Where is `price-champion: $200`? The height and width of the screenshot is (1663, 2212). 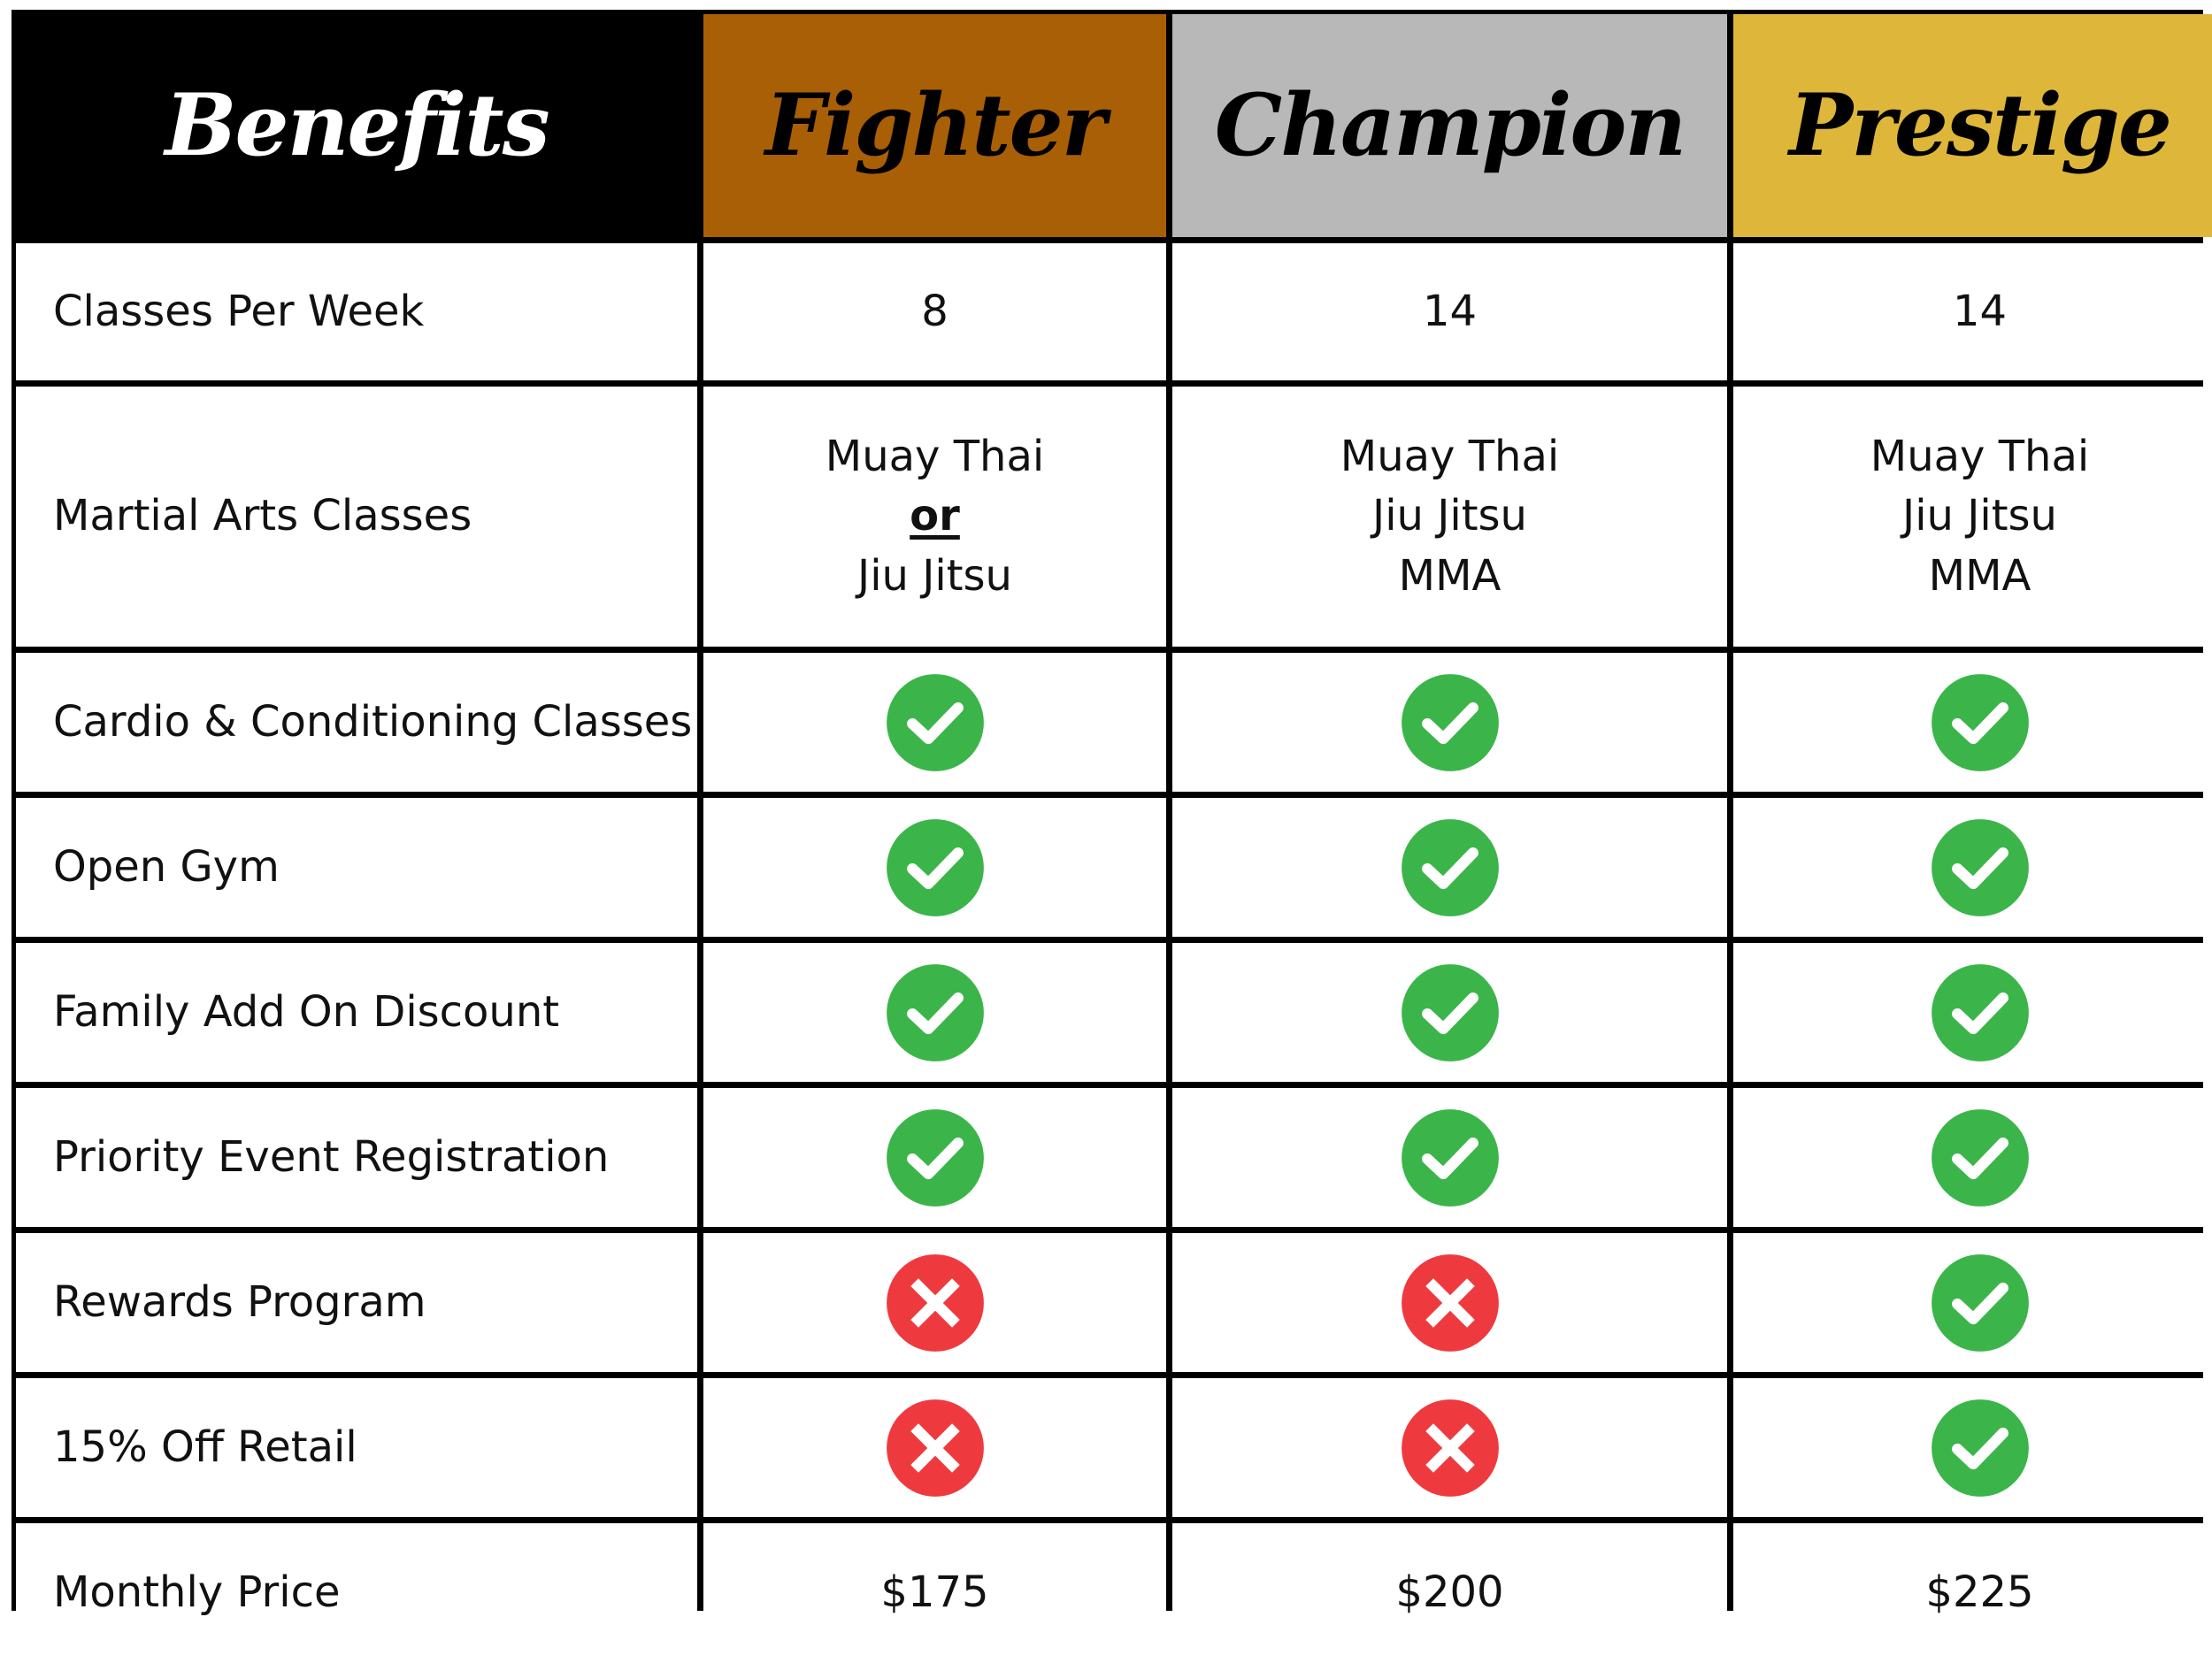
price-champion: $200 is located at coordinates (1449, 1593).